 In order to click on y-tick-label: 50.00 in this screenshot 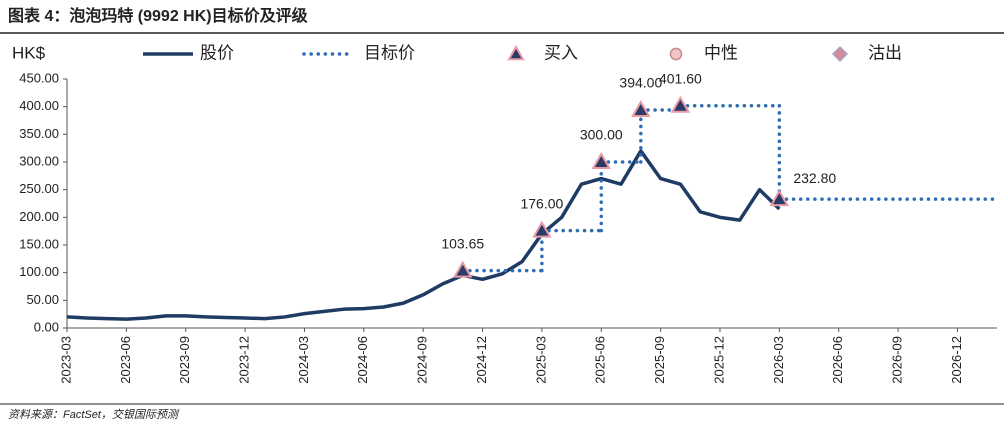, I will do `click(42, 299)`.